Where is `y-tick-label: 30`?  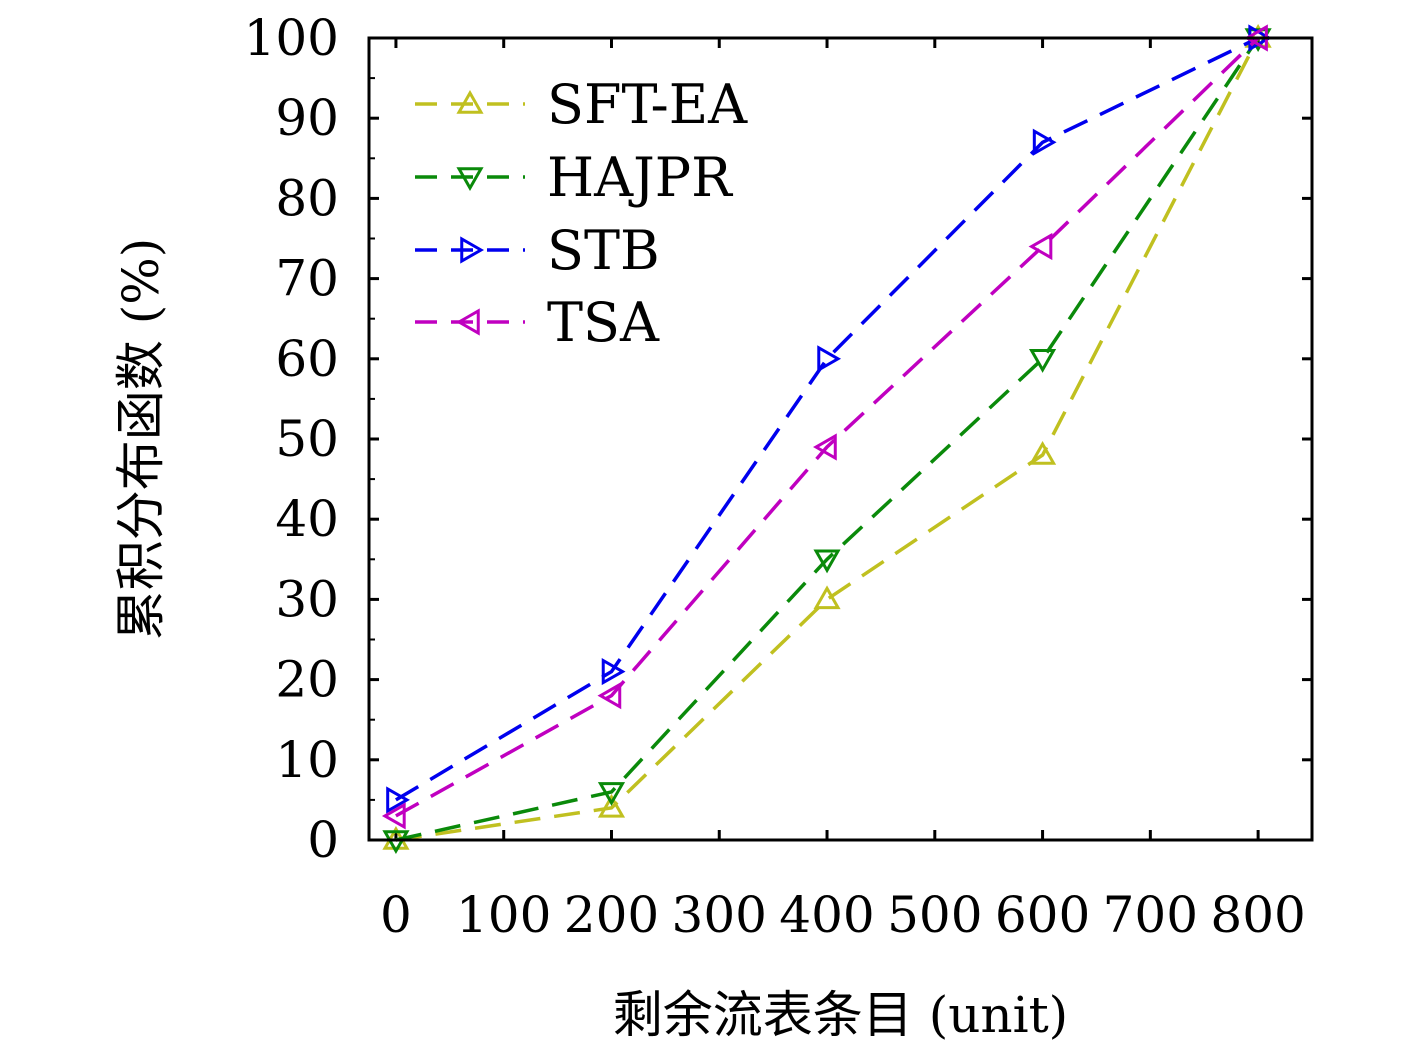 y-tick-label: 30 is located at coordinates (307, 599).